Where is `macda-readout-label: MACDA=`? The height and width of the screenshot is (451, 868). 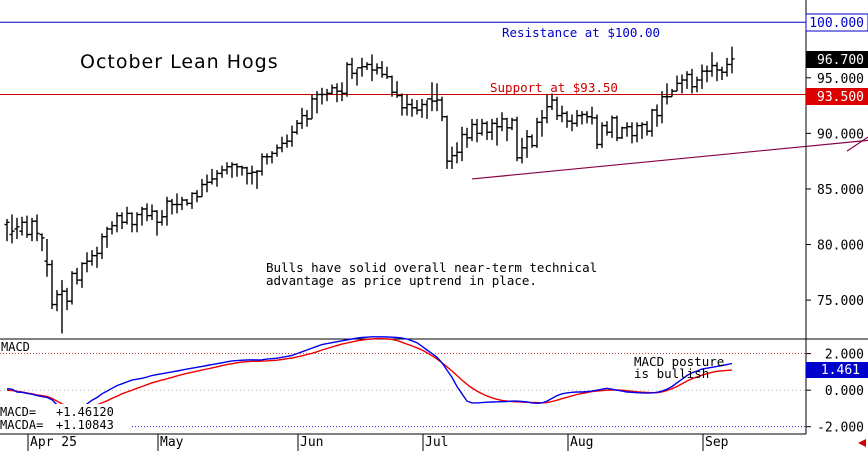 macda-readout-label: MACDA= is located at coordinates (21, 425).